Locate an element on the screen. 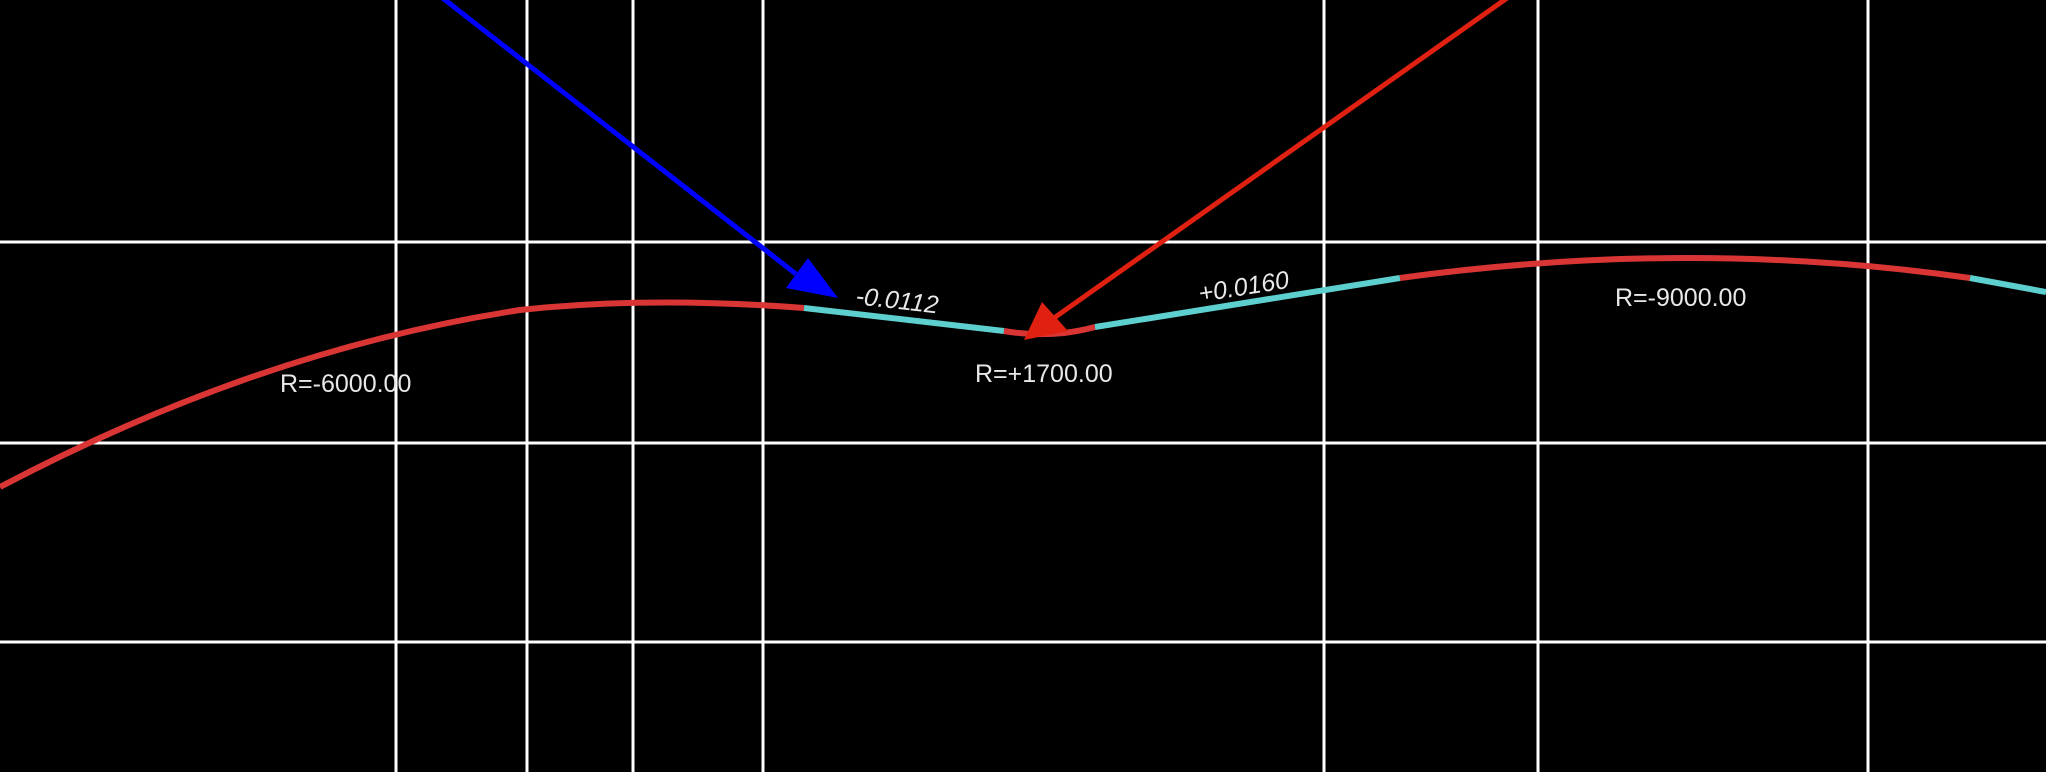 Image resolution: width=2046 pixels, height=772 pixels. curve-radius-label: R=-6000.00 is located at coordinates (345, 384).